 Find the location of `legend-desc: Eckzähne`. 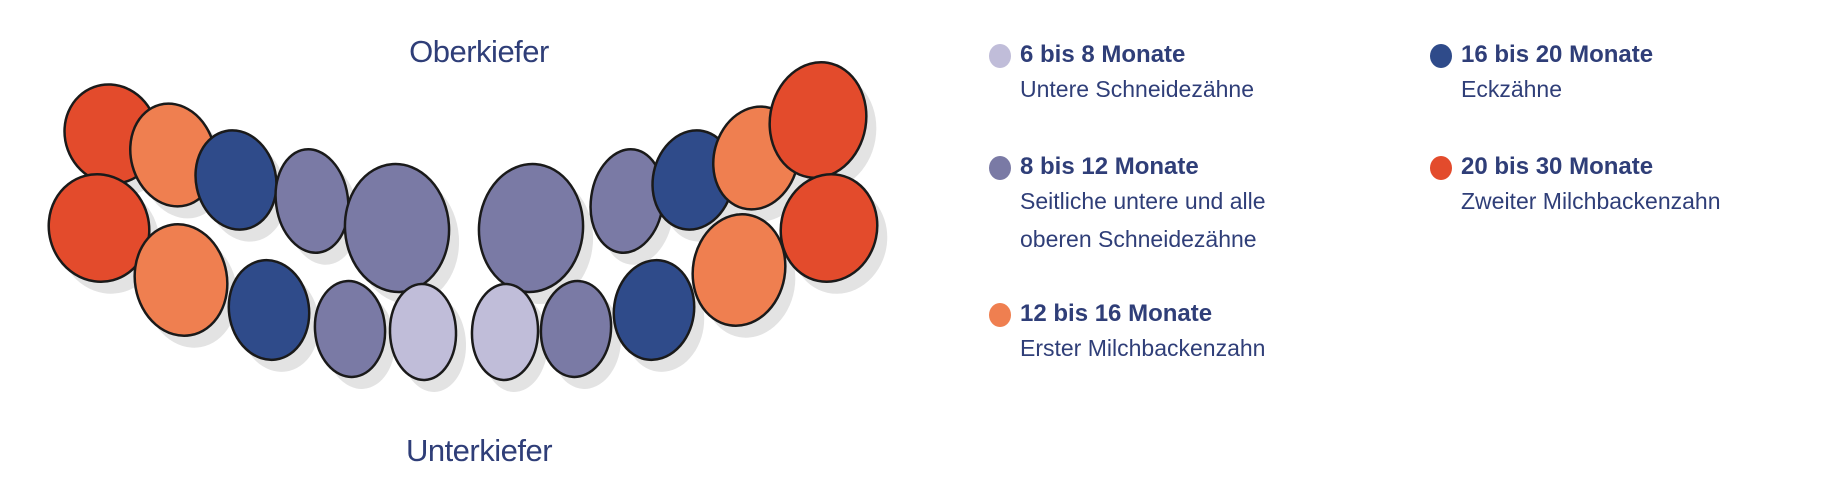

legend-desc: Eckzähne is located at coordinates (1512, 89).